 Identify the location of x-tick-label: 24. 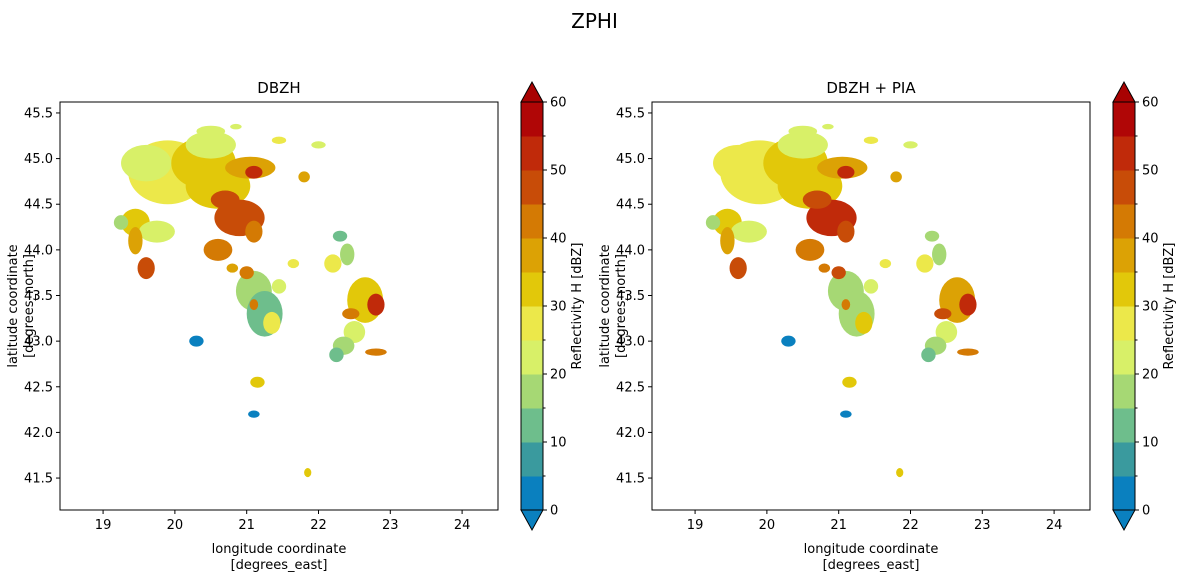
(462, 525).